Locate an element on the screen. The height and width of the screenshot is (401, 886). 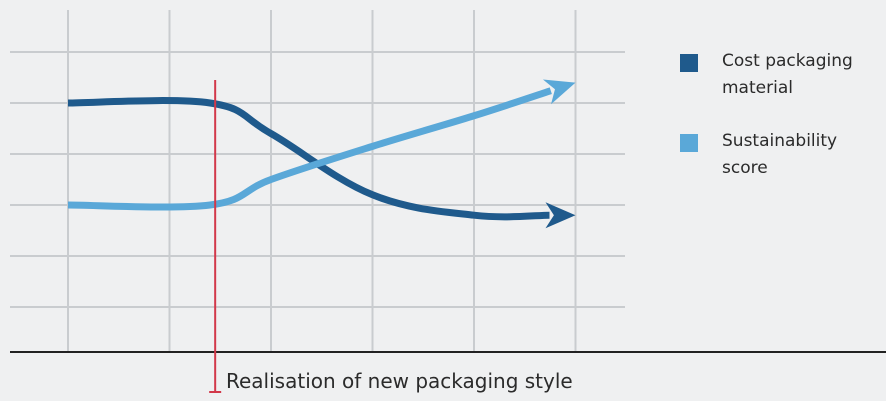
legend-swatch-cost is located at coordinates (689, 63).